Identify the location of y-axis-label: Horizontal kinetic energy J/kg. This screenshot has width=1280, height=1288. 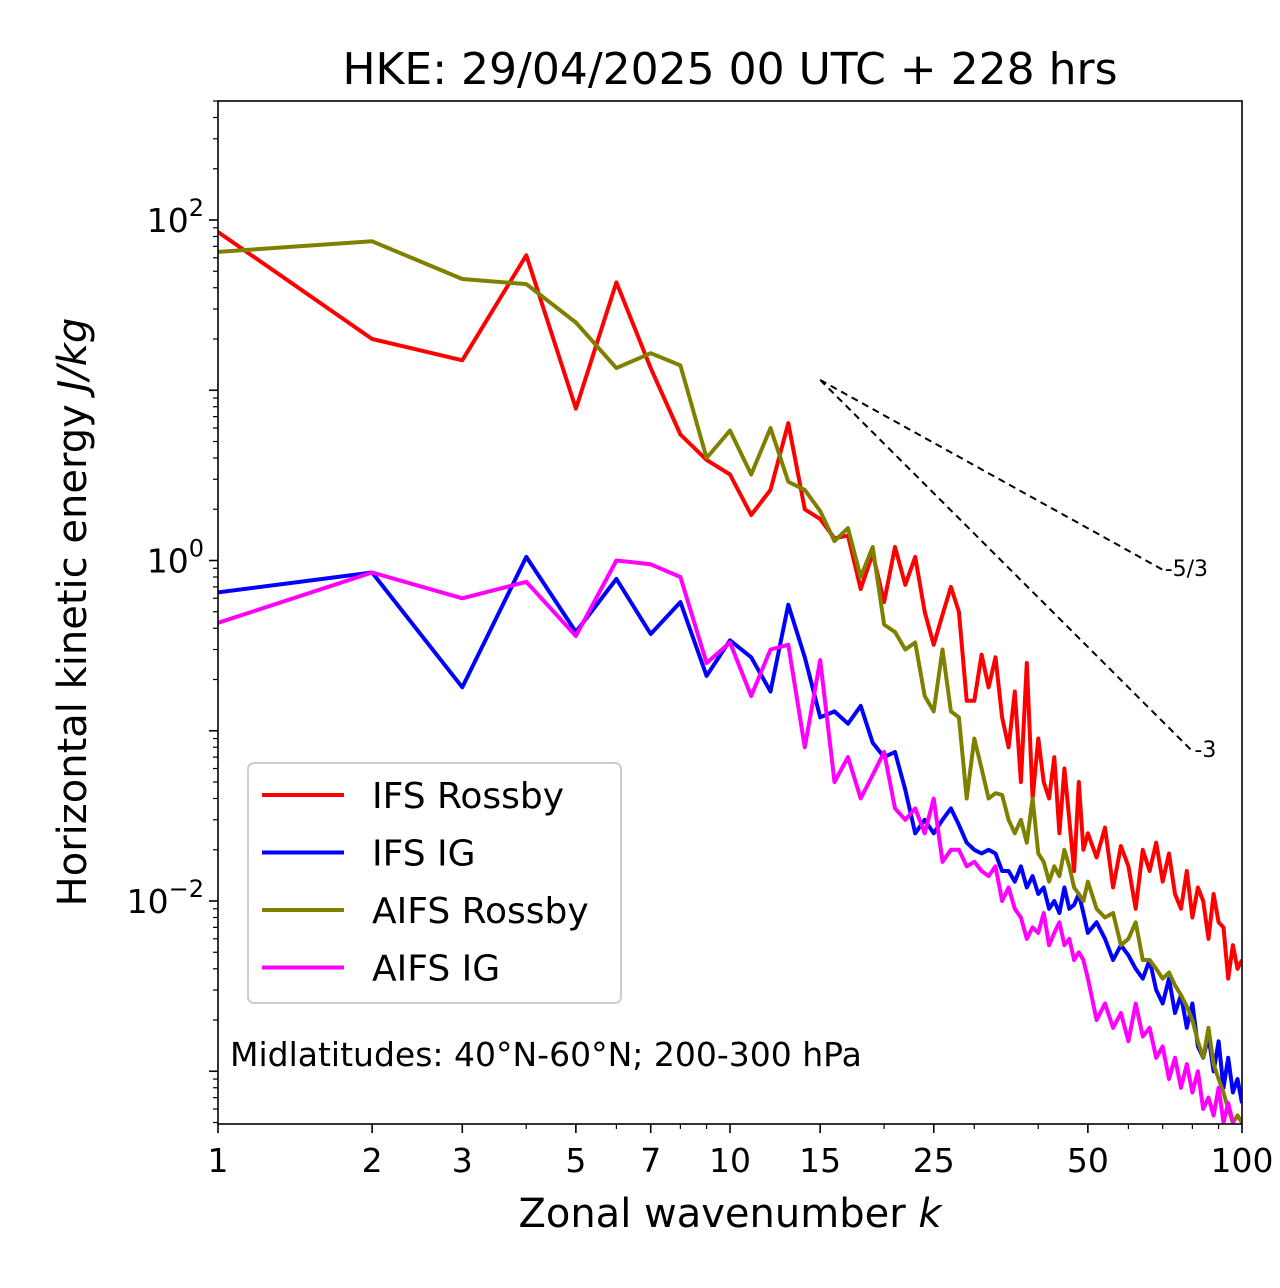
(73, 612).